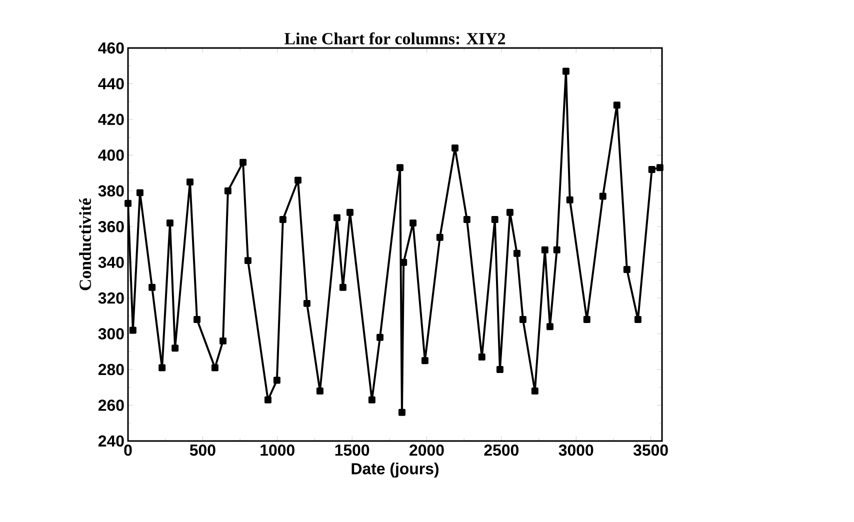 The height and width of the screenshot is (522, 854). Describe the element at coordinates (111, 48) in the screenshot. I see `y-tick-label: 460` at that location.